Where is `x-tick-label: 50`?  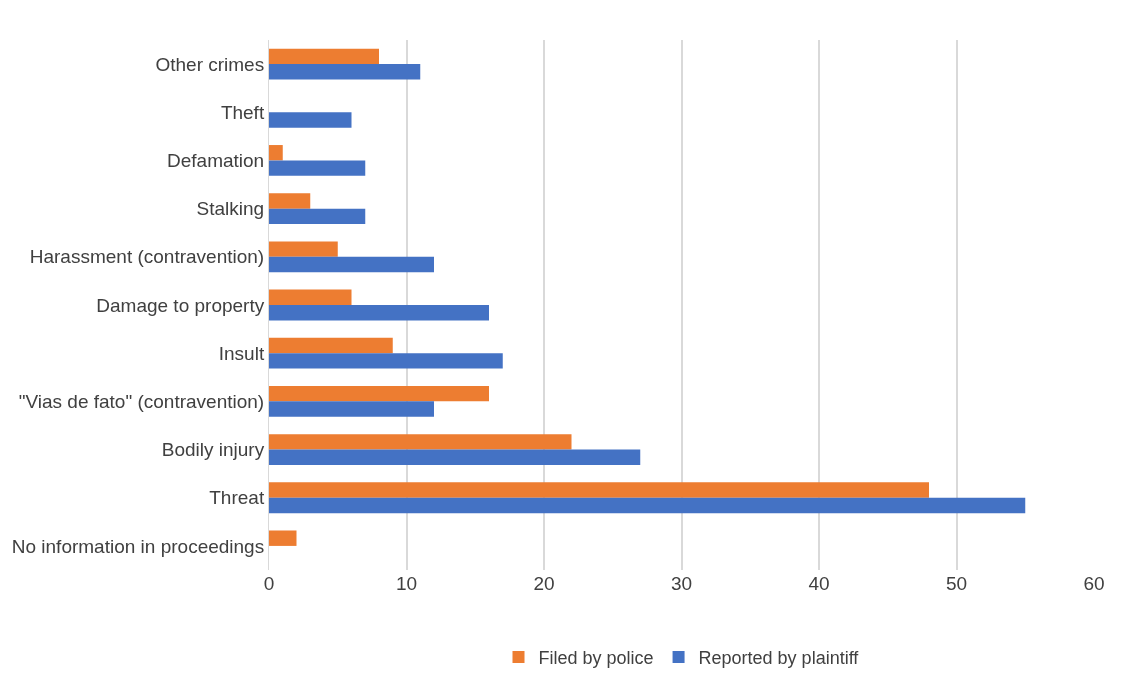
x-tick-label: 50 is located at coordinates (956, 583).